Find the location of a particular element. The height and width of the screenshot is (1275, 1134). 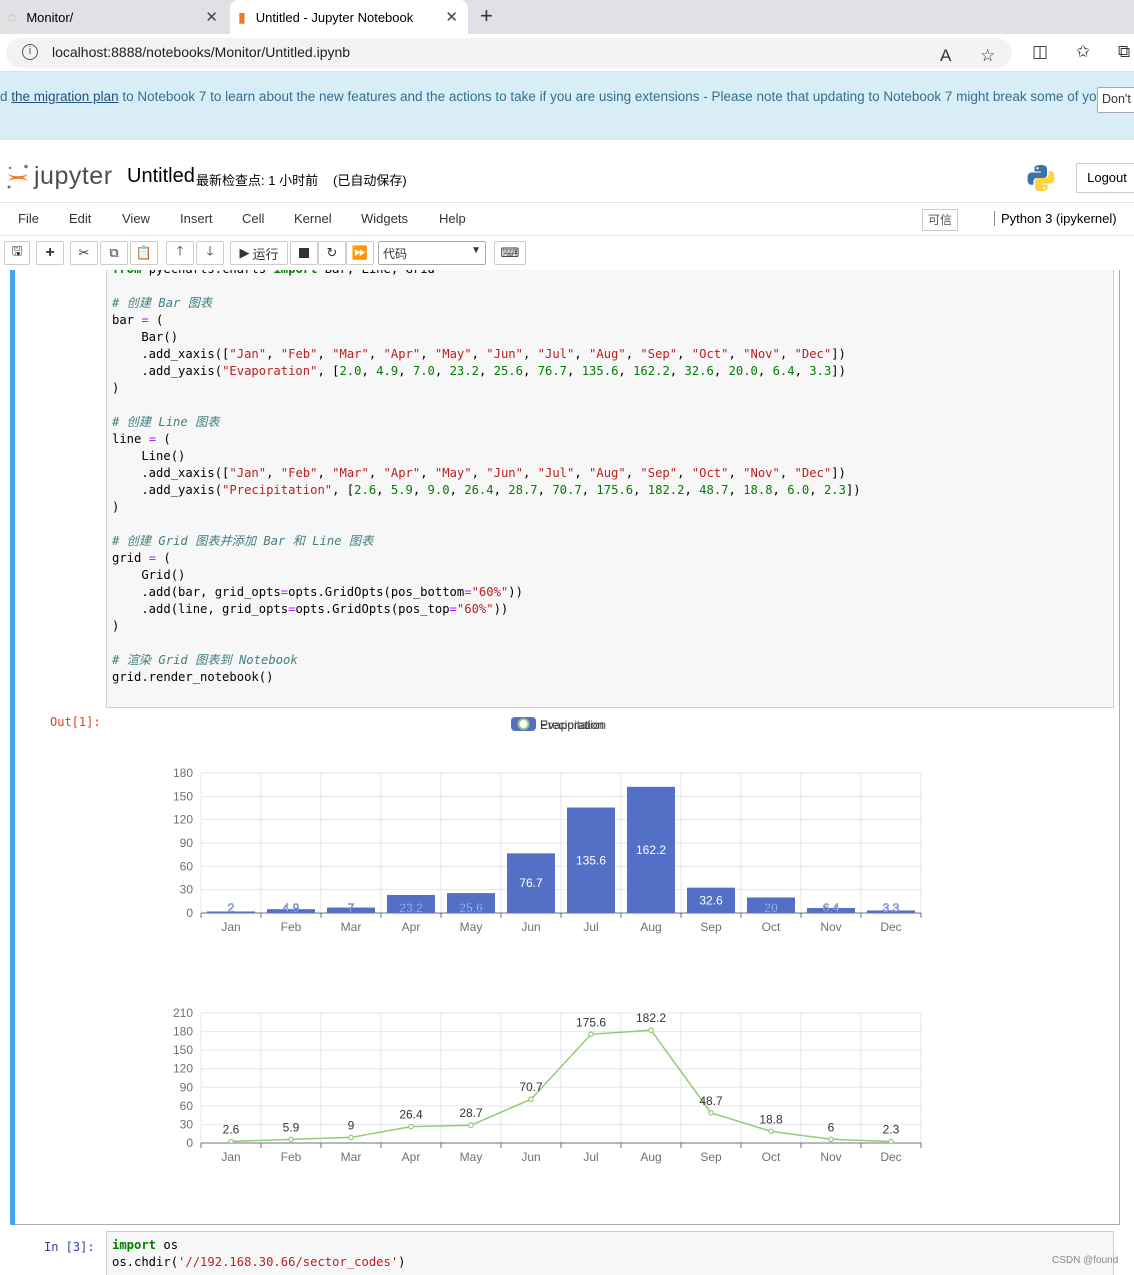

x-tick-label: Jul is located at coordinates (590, 927).